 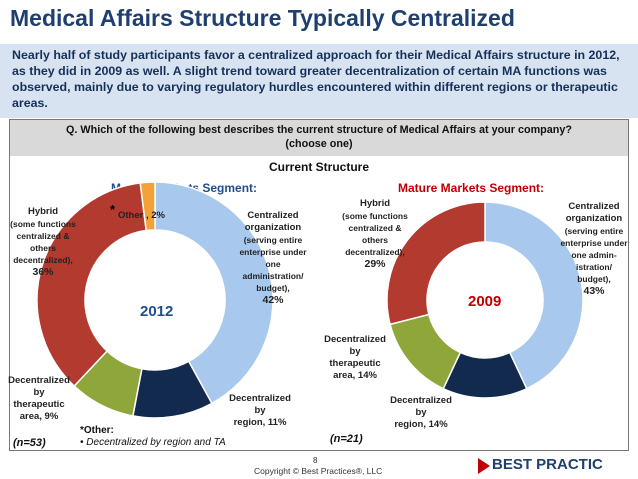 I want to click on logo-arrow-icon, so click(x=484, y=466).